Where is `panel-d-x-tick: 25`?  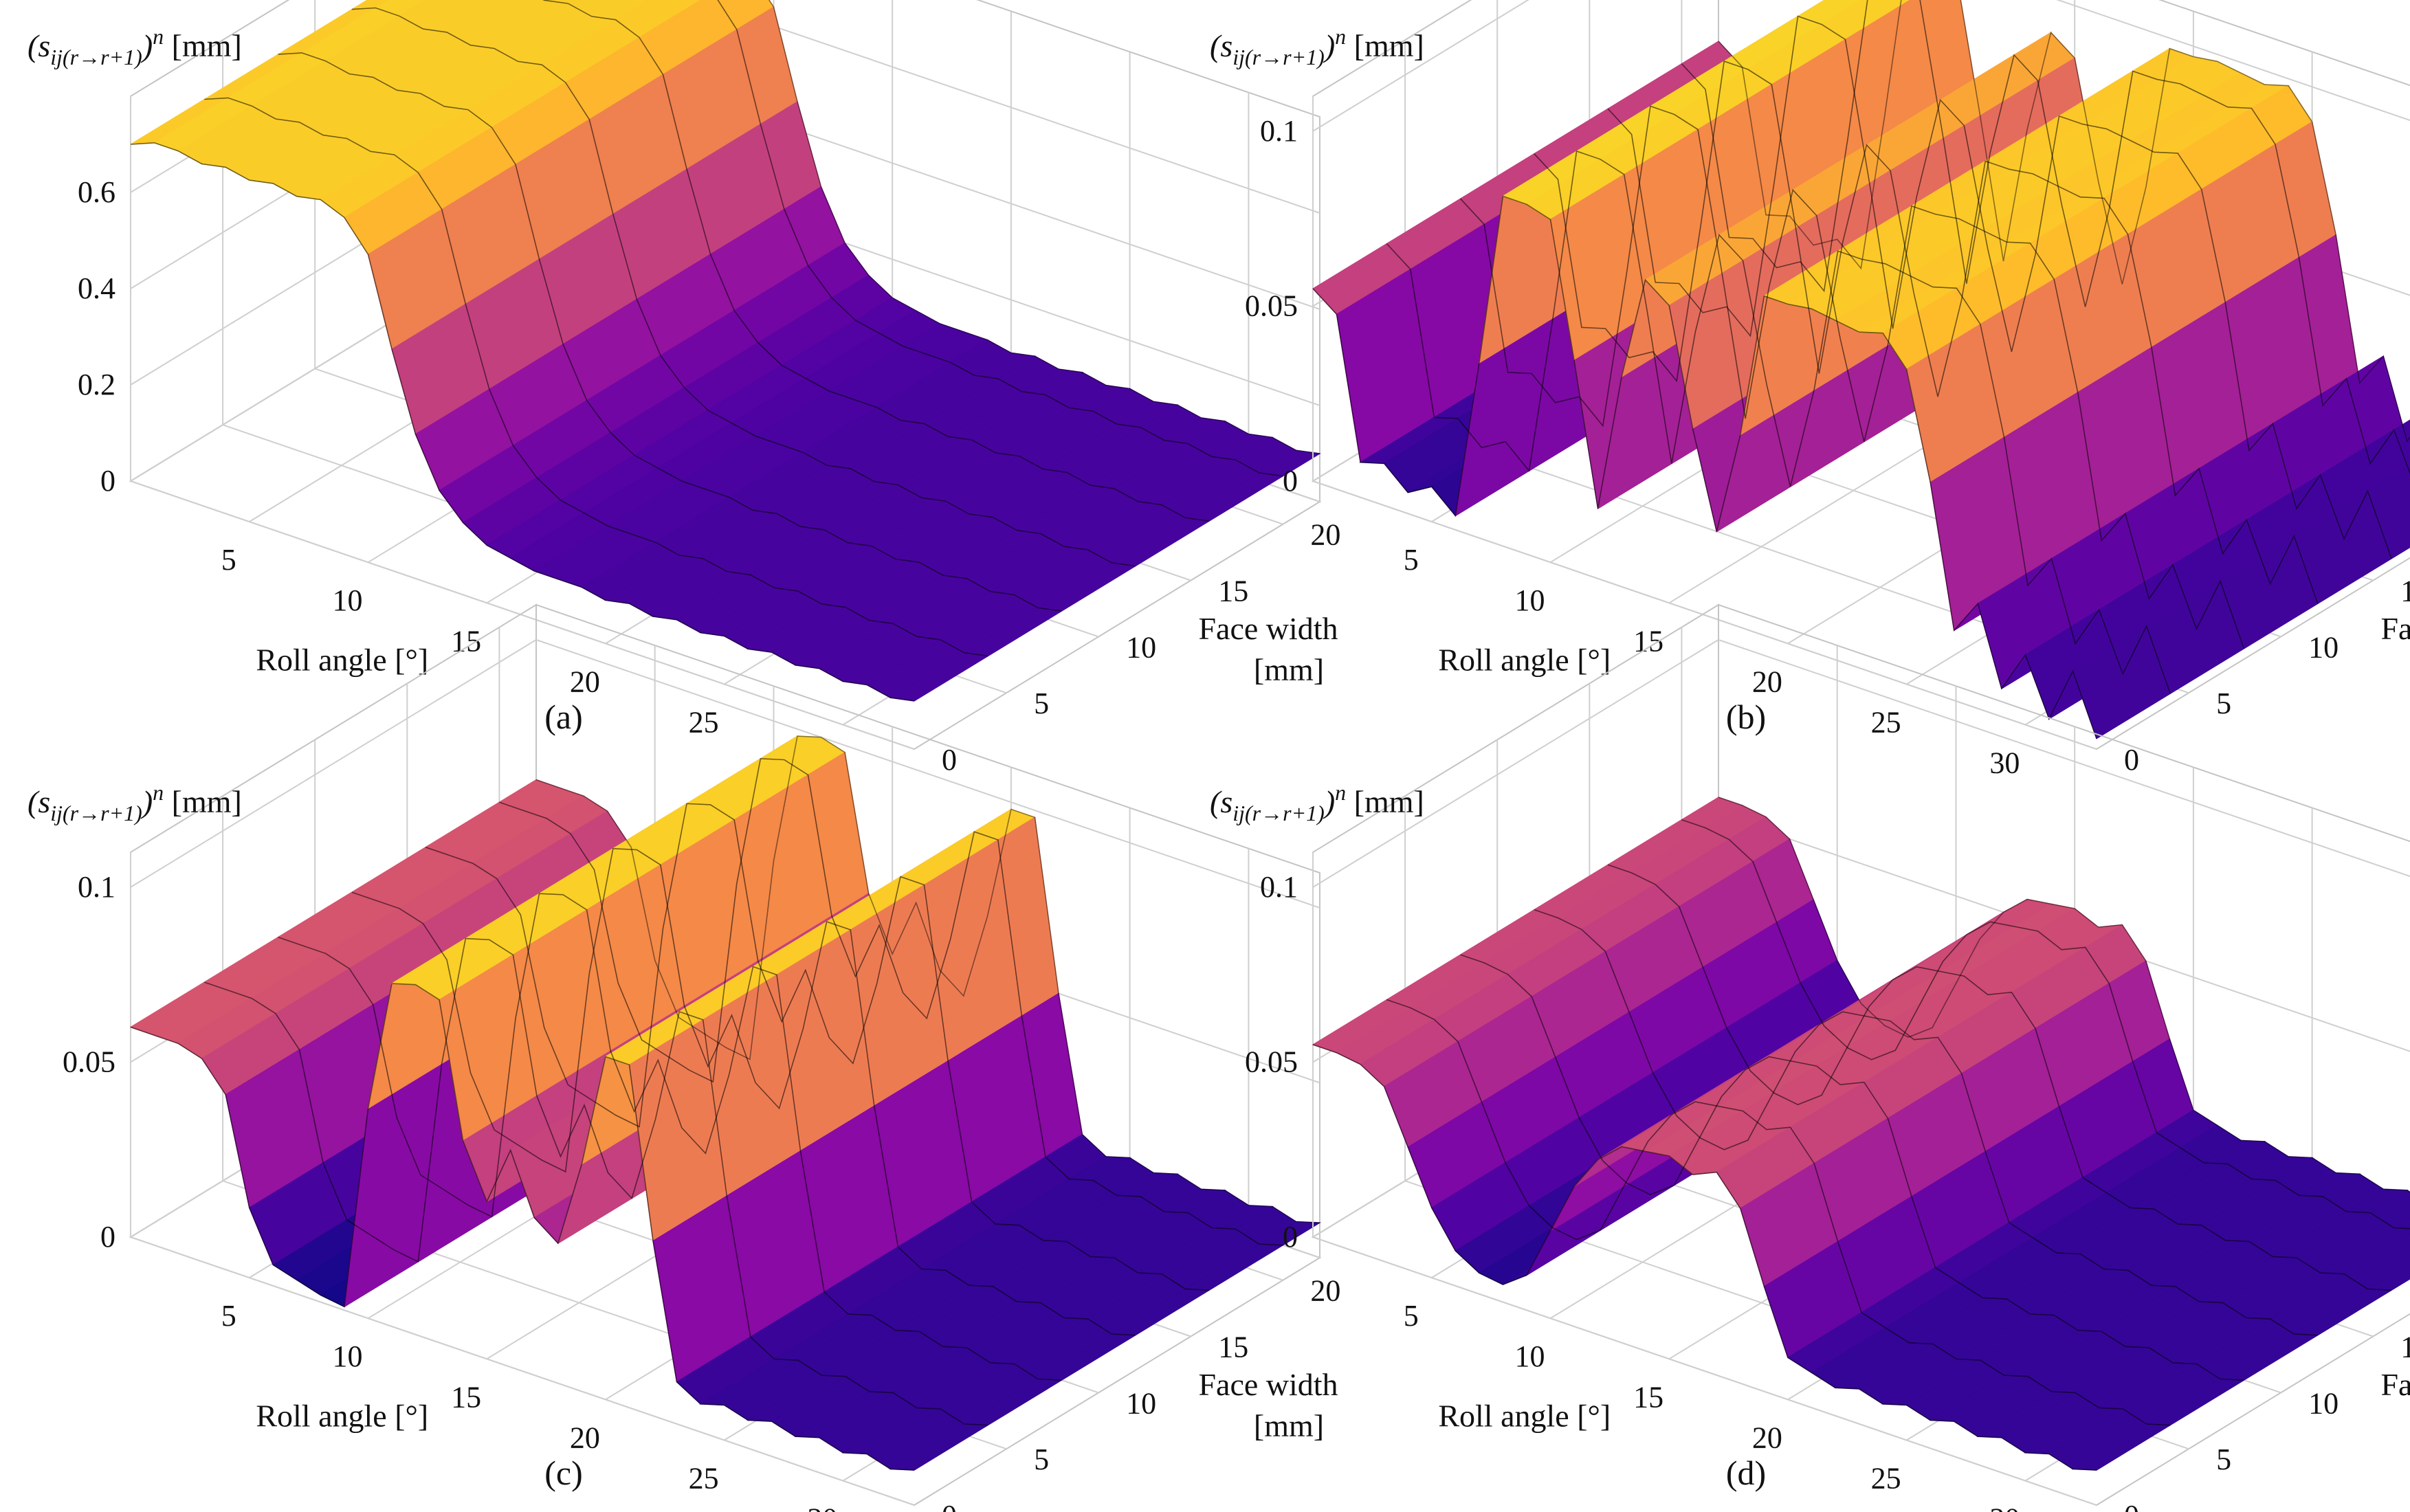 panel-d-x-tick: 25 is located at coordinates (1886, 1478).